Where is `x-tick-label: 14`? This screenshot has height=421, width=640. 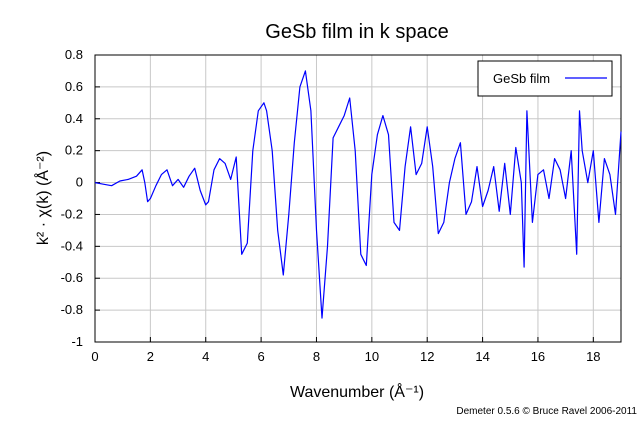
x-tick-label: 14 is located at coordinates (482, 356).